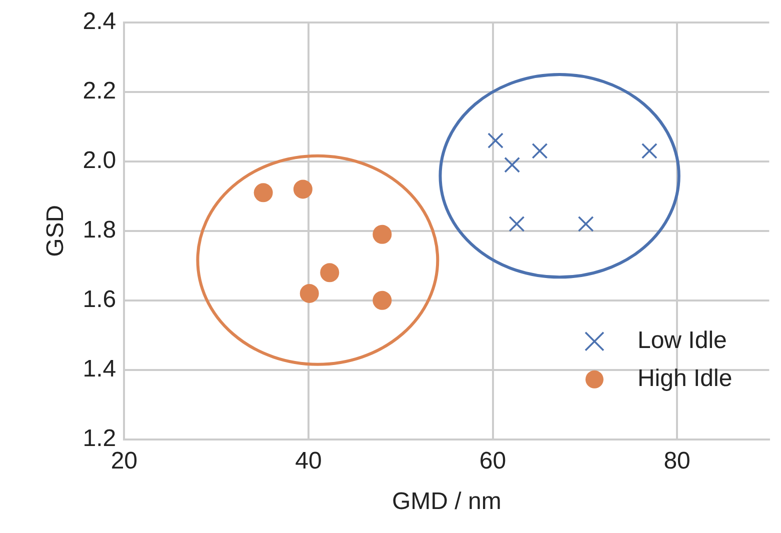 The width and height of the screenshot is (781, 533). What do you see at coordinates (99, 22) in the screenshot?
I see `y-tick-label: 2.4` at bounding box center [99, 22].